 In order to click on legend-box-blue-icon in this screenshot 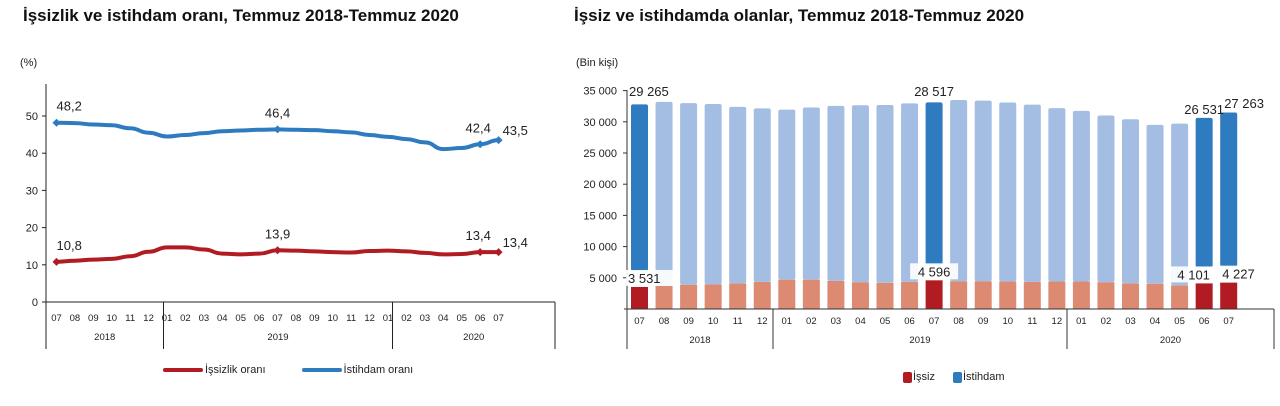, I will do `click(957, 377)`.